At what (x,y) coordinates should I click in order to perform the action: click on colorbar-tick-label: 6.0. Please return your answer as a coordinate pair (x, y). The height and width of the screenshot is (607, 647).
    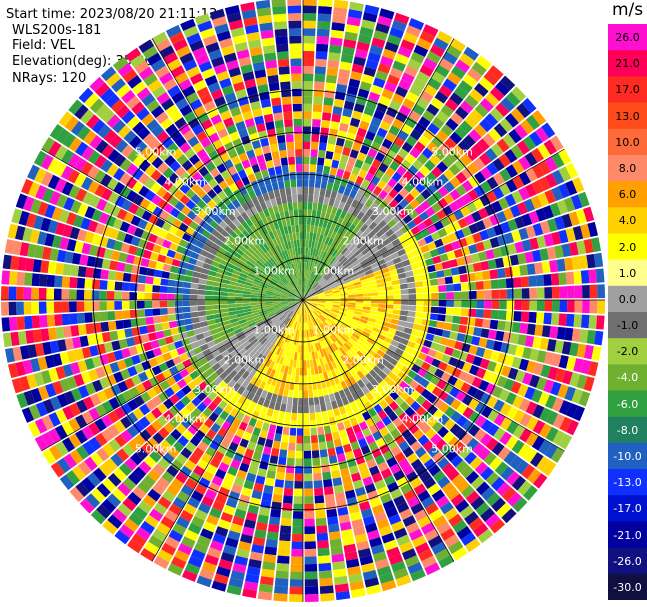
    Looking at the image, I should click on (627, 195).